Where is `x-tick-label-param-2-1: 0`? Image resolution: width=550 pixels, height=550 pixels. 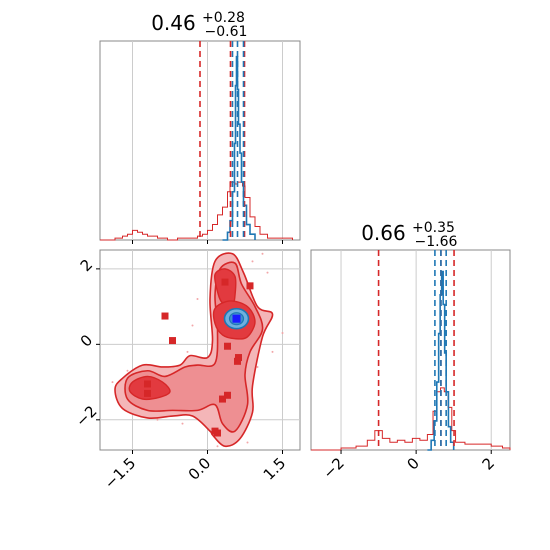
x-tick-label-param-2-1: 0 is located at coordinates (412, 463).